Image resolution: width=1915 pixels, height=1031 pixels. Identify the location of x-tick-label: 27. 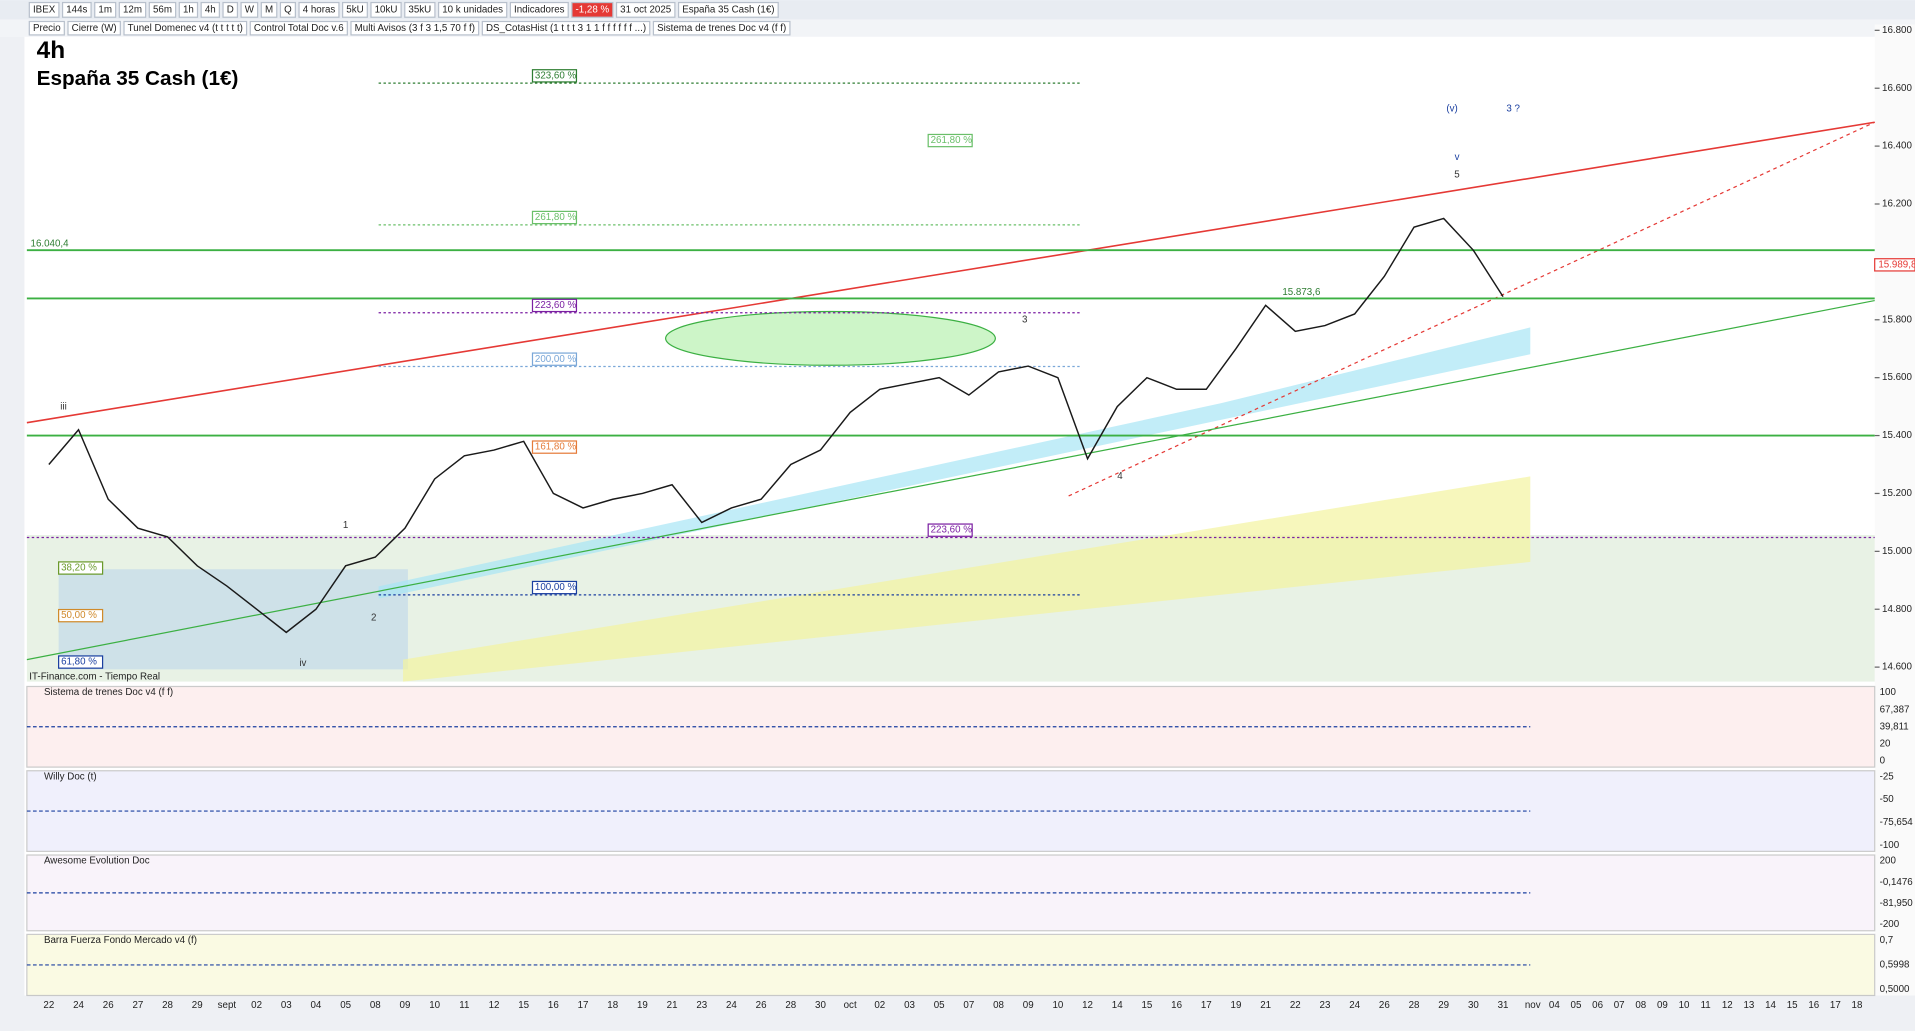
(137, 1005).